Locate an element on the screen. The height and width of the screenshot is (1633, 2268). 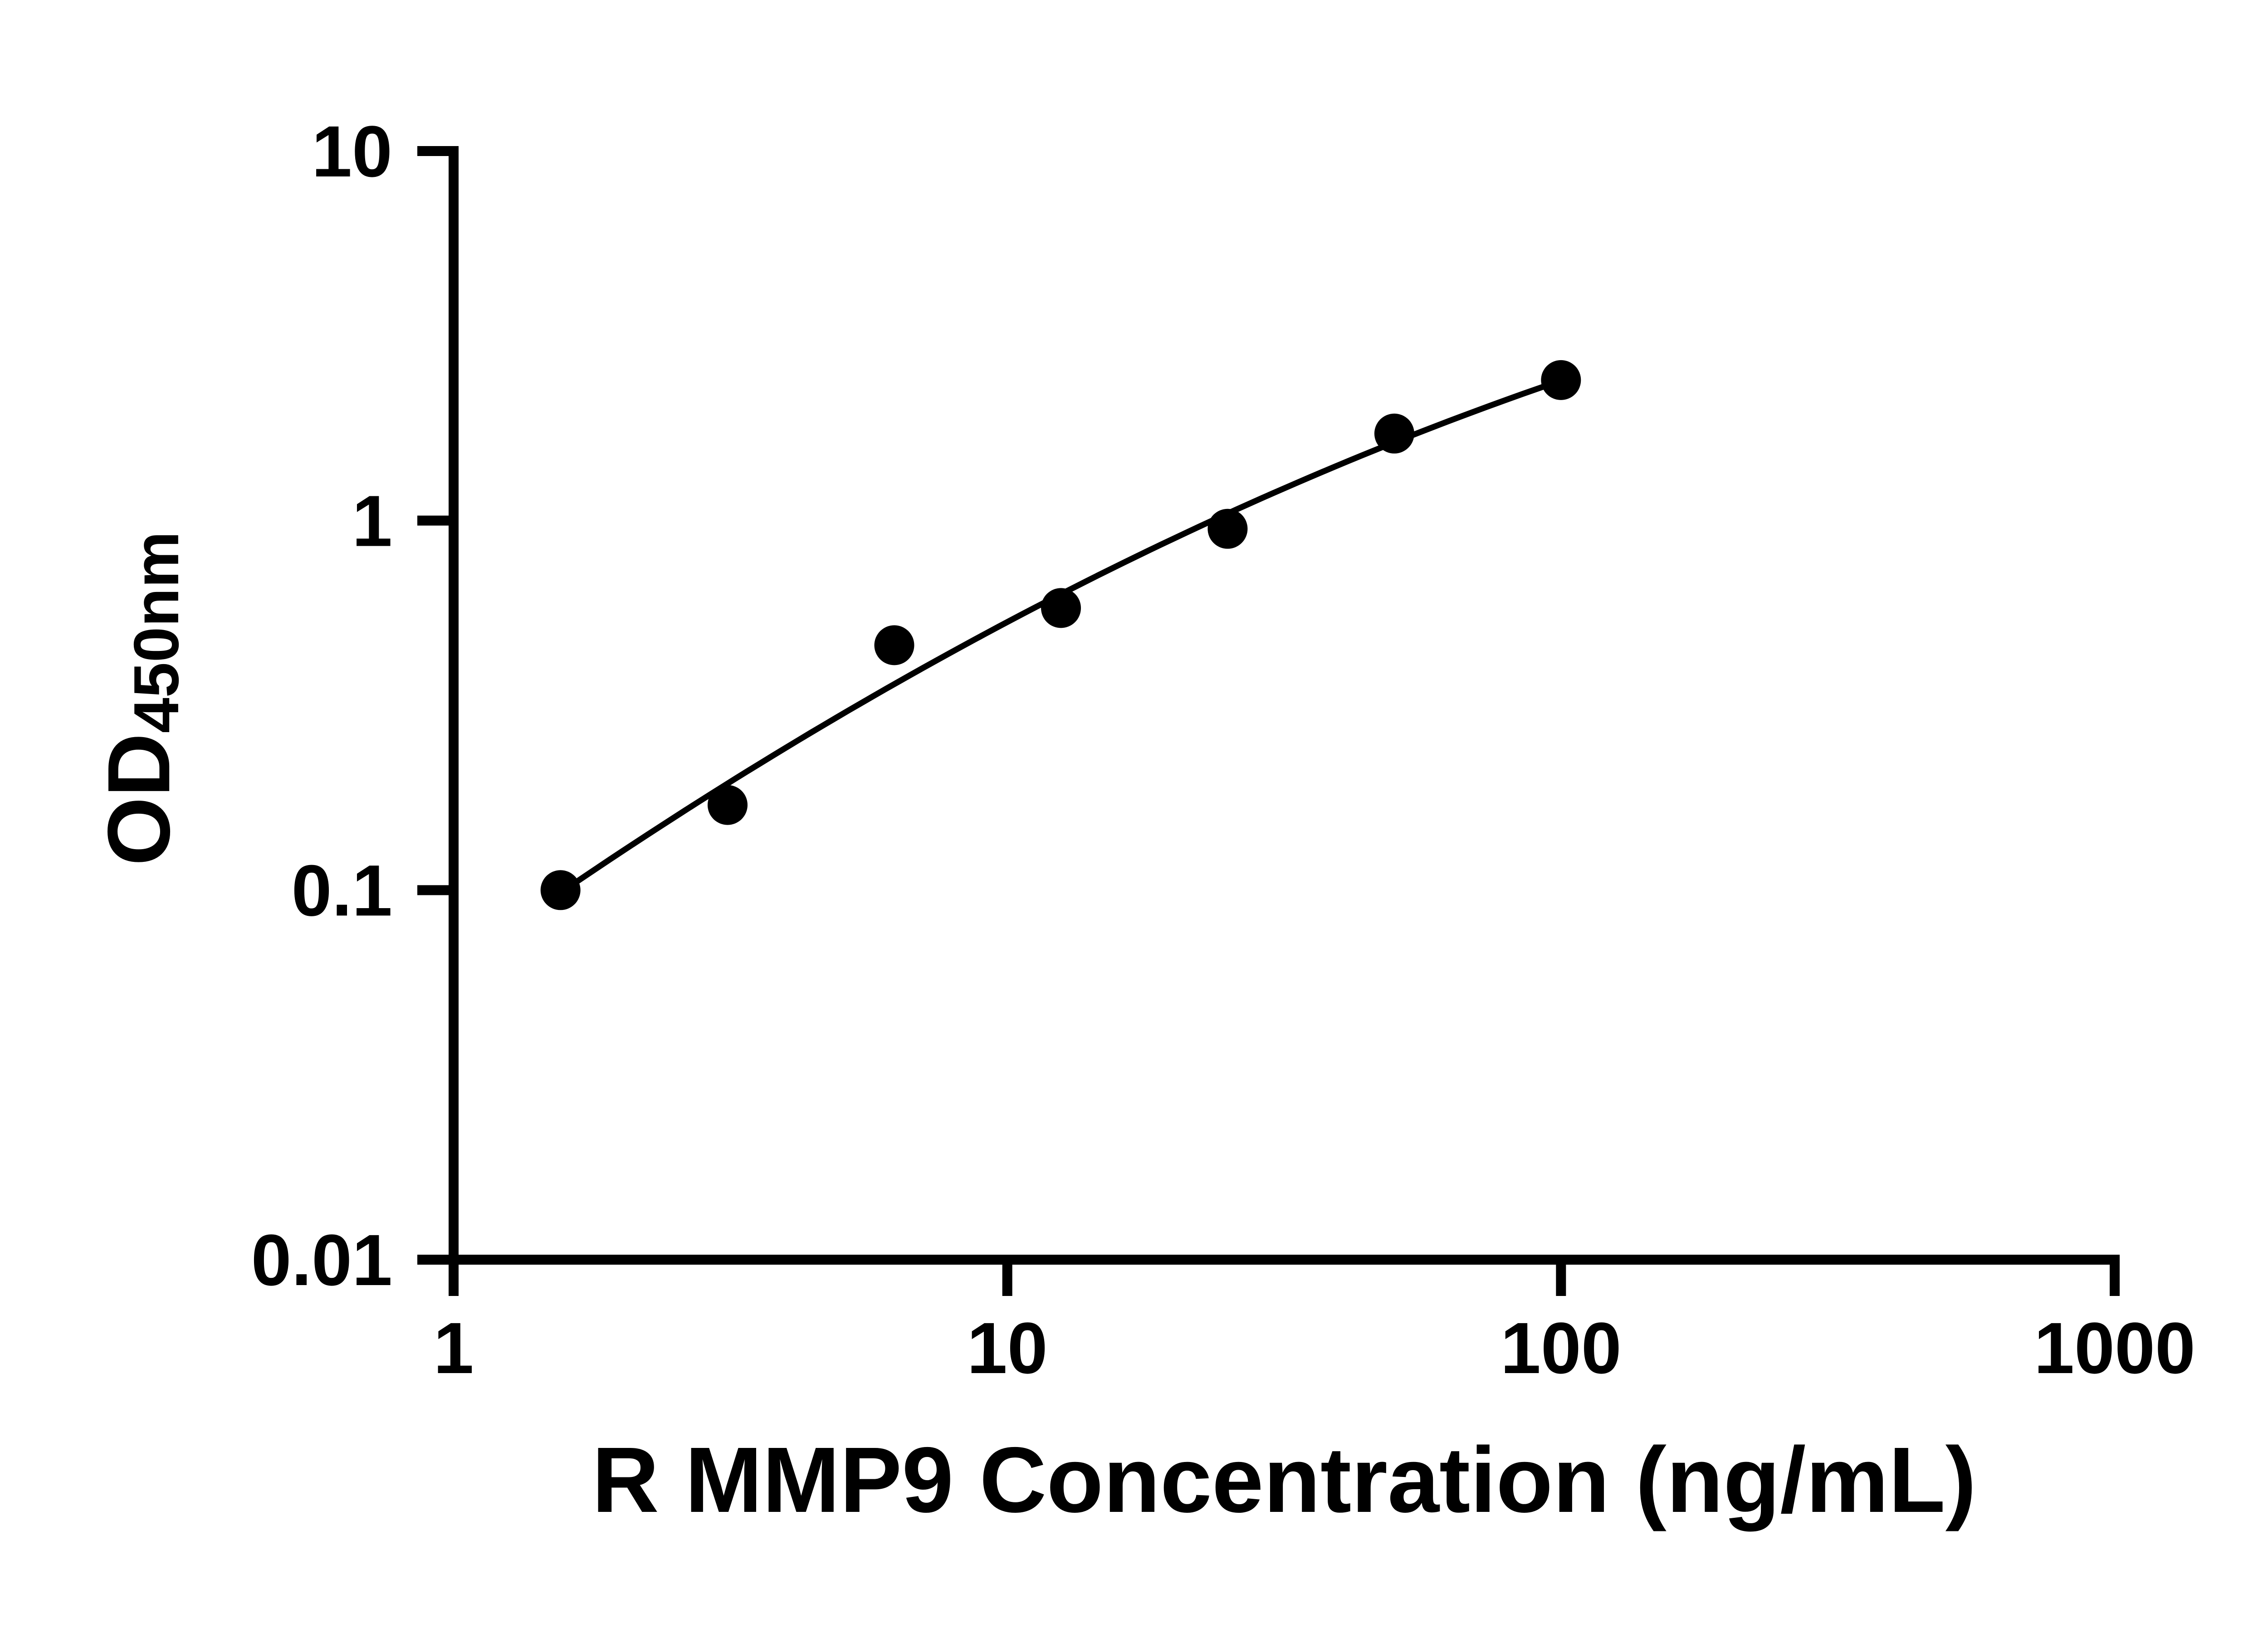
x-tick-label: 1 is located at coordinates (454, 1348).